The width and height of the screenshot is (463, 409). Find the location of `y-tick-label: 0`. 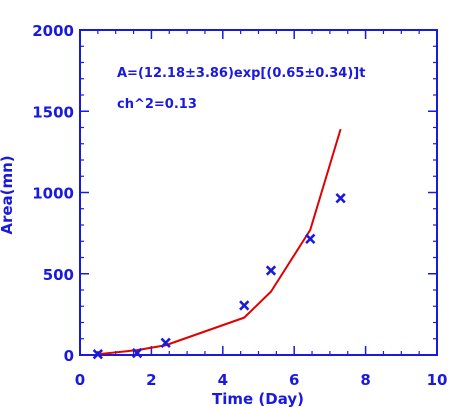

y-tick-label: 0 is located at coordinates (69, 356).